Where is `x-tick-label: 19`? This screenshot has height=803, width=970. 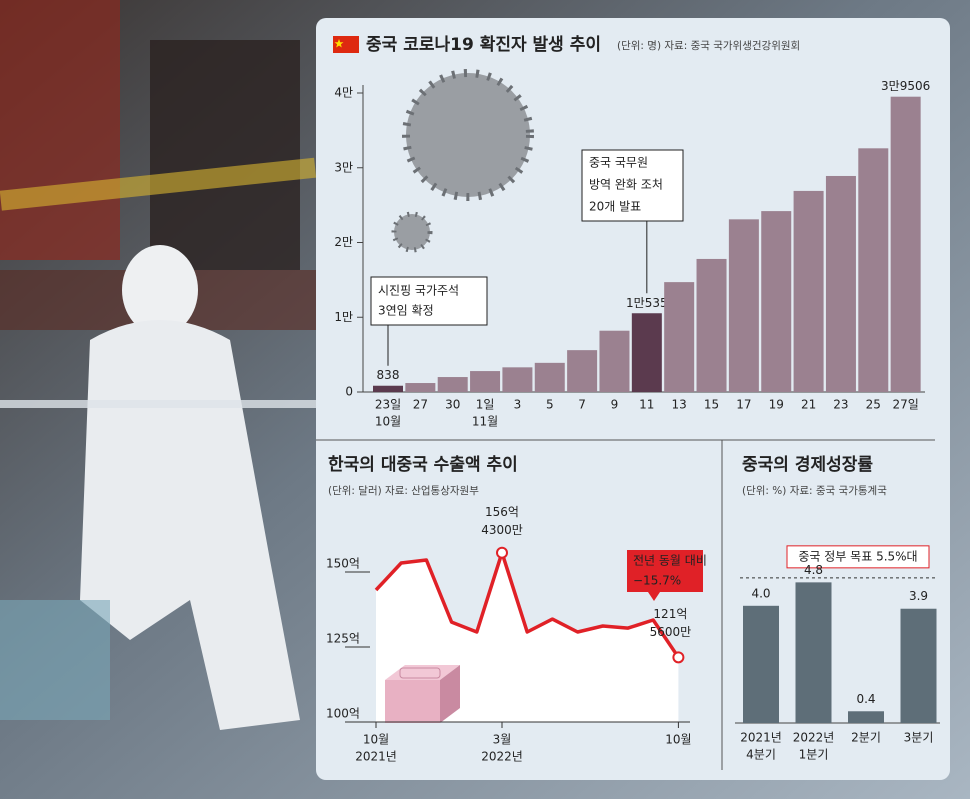 x-tick-label: 19 is located at coordinates (776, 405).